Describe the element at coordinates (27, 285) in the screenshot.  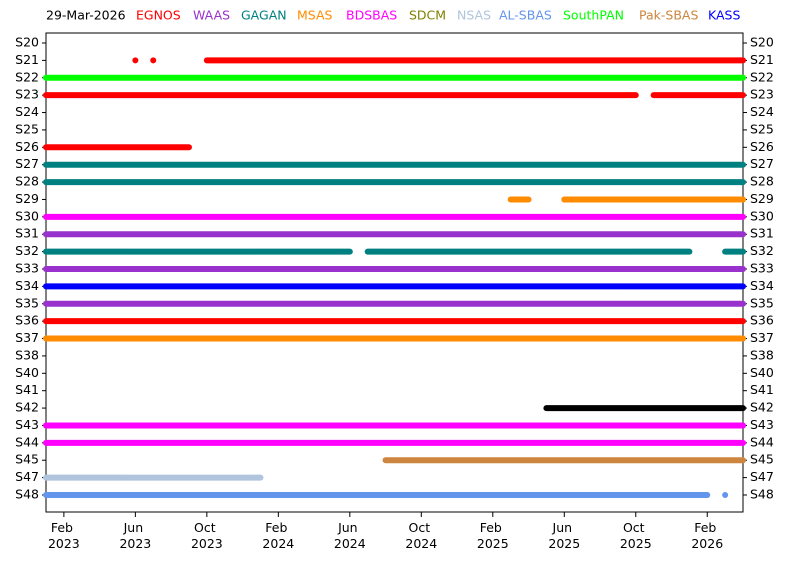
I see `y-tick-label: S34` at that location.